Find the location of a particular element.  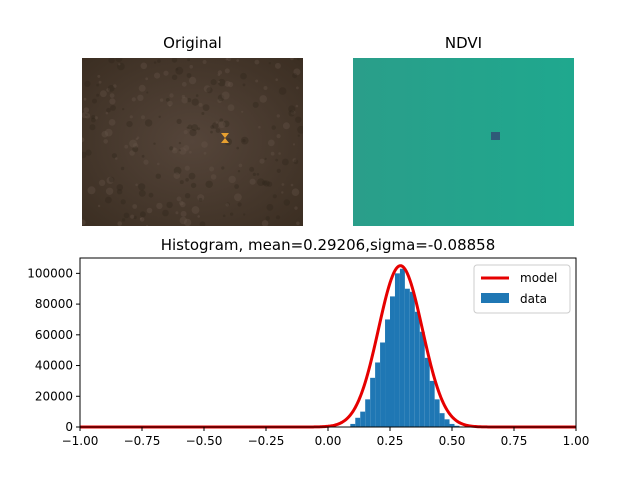

x-tick-label-6: 0.50 is located at coordinates (452, 441).